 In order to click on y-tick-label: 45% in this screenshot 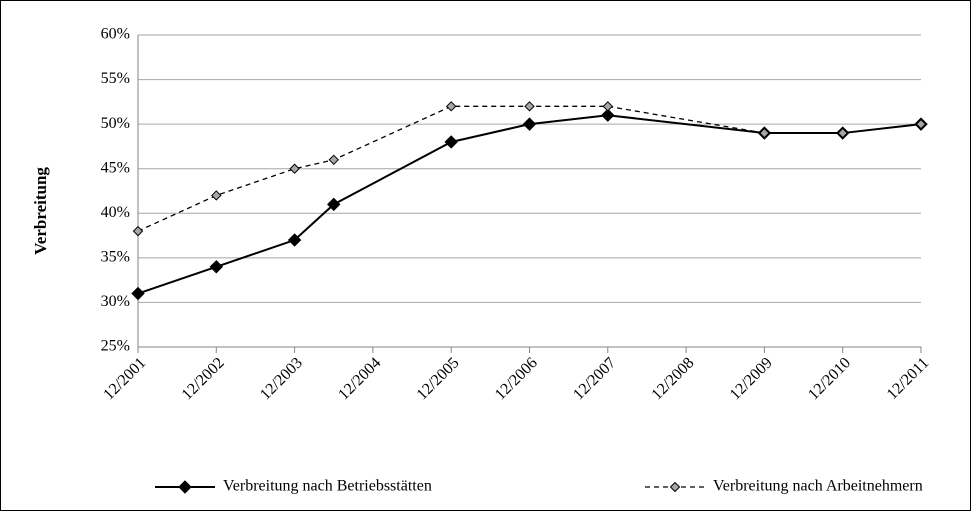, I will do `click(115, 167)`.